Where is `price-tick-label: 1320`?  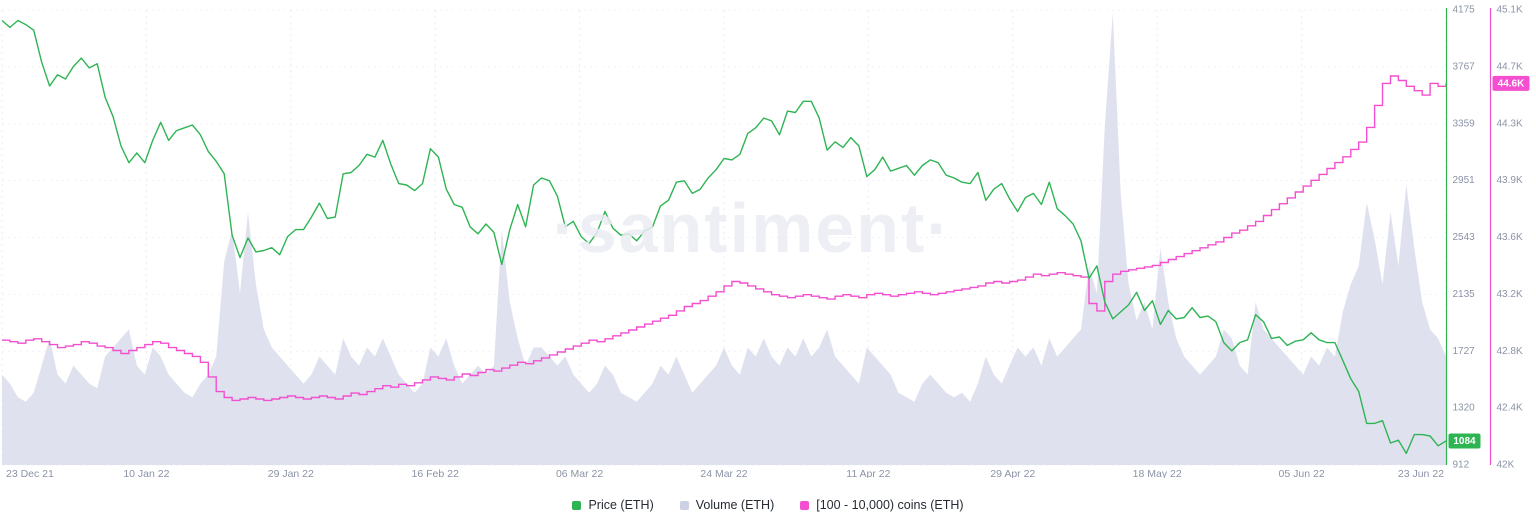
price-tick-label: 1320 is located at coordinates (1464, 408).